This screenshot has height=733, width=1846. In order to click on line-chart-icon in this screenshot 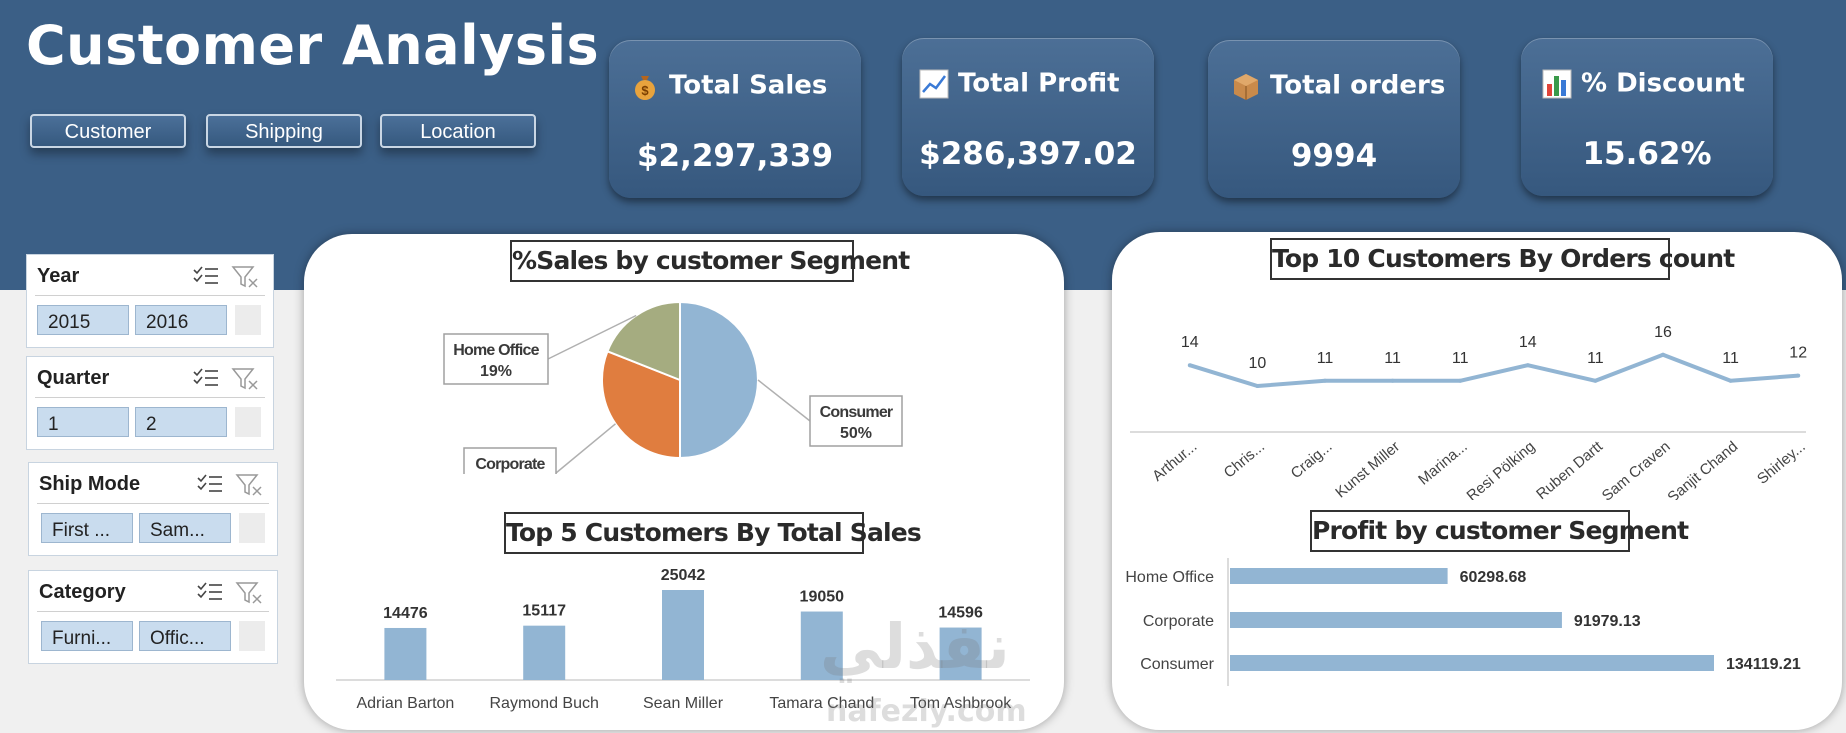, I will do `click(934, 84)`.